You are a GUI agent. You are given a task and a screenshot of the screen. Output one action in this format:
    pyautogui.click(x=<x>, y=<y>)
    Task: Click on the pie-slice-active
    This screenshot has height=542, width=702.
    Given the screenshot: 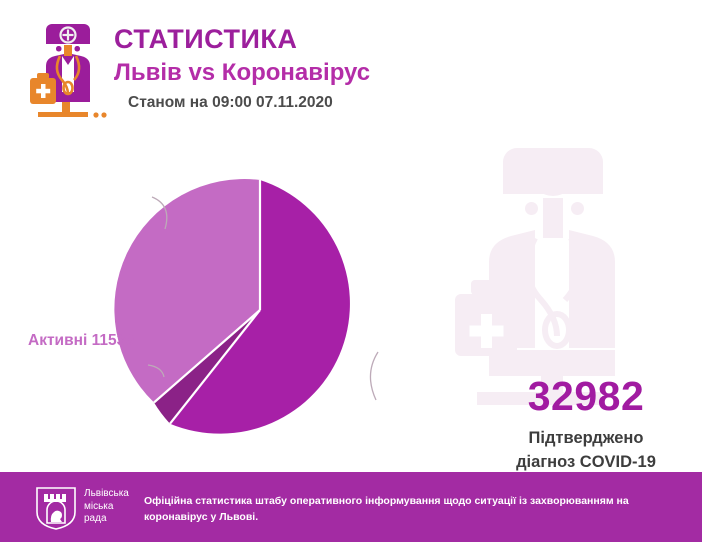 What is the action you would take?
    pyautogui.click(x=187, y=291)
    